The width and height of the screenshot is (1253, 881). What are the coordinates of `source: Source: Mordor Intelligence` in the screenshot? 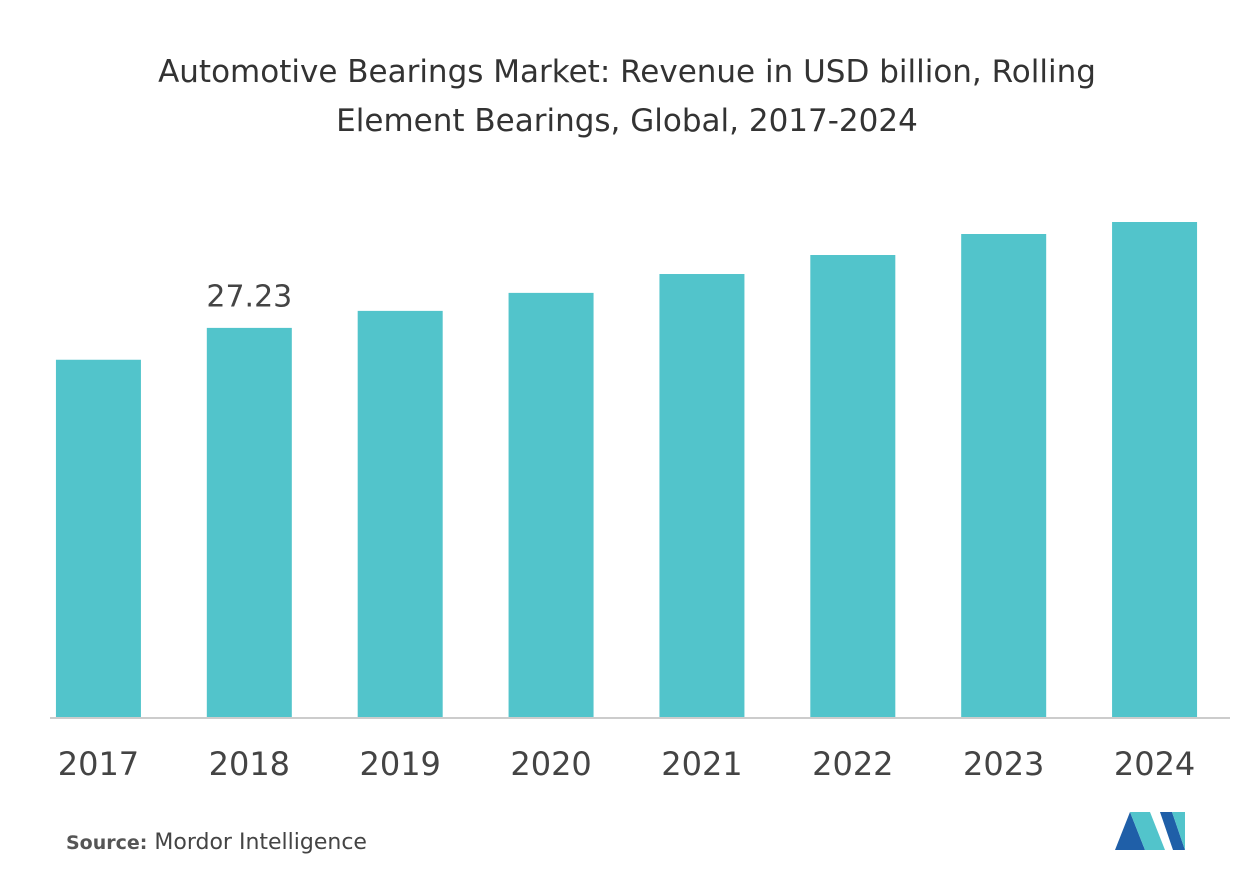 It's located at (216, 842).